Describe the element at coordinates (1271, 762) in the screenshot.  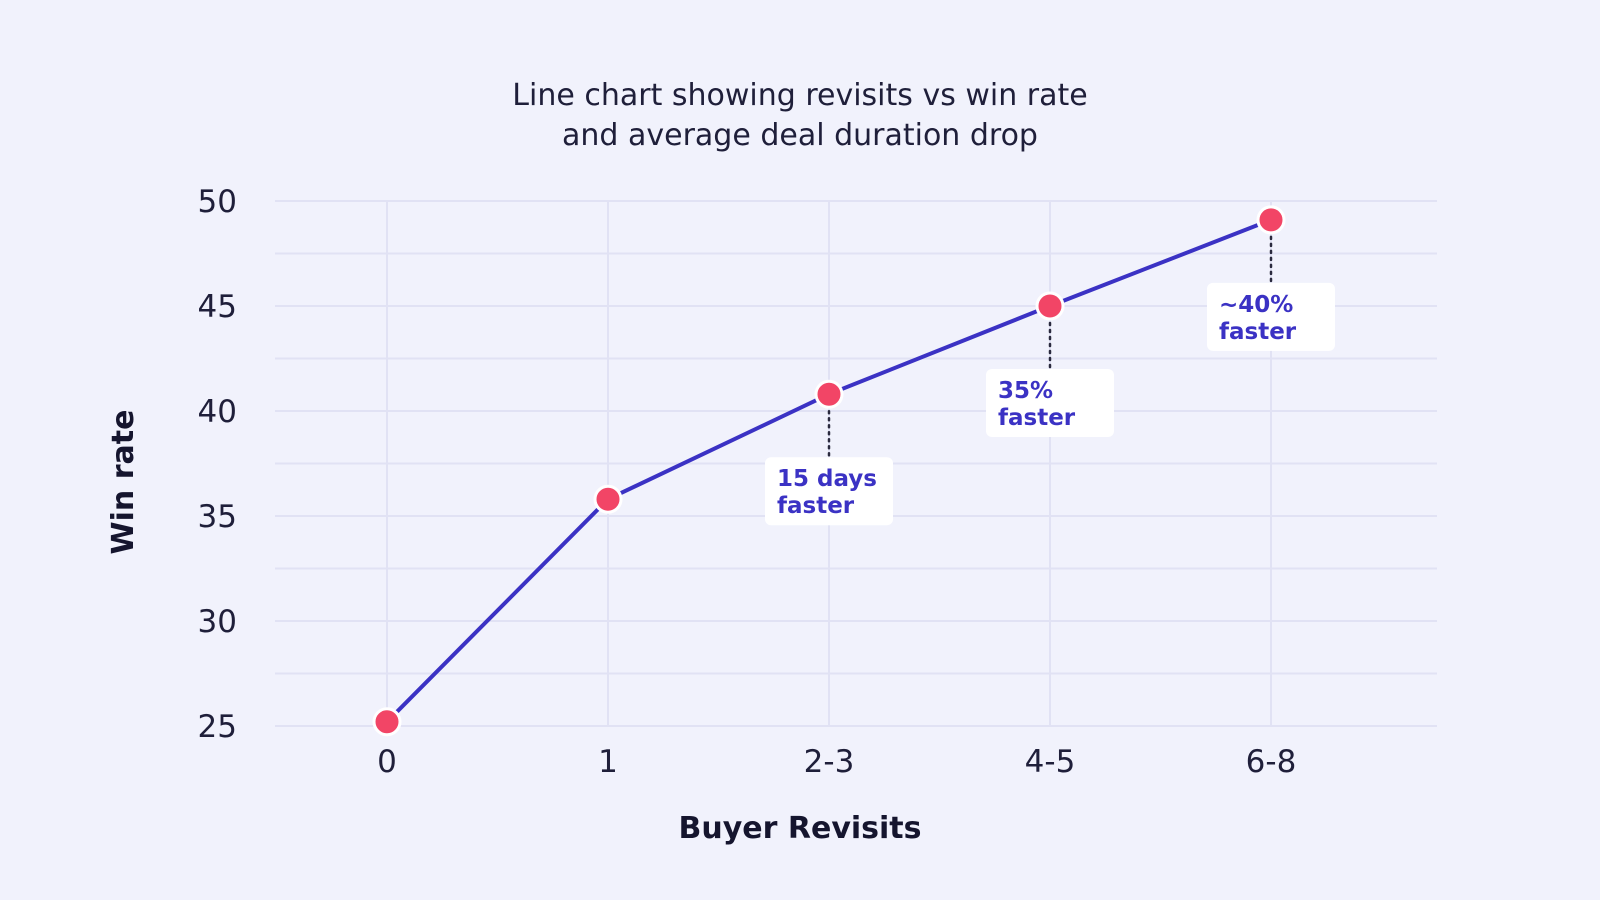
I see `x-tick-label: 6-8` at that location.